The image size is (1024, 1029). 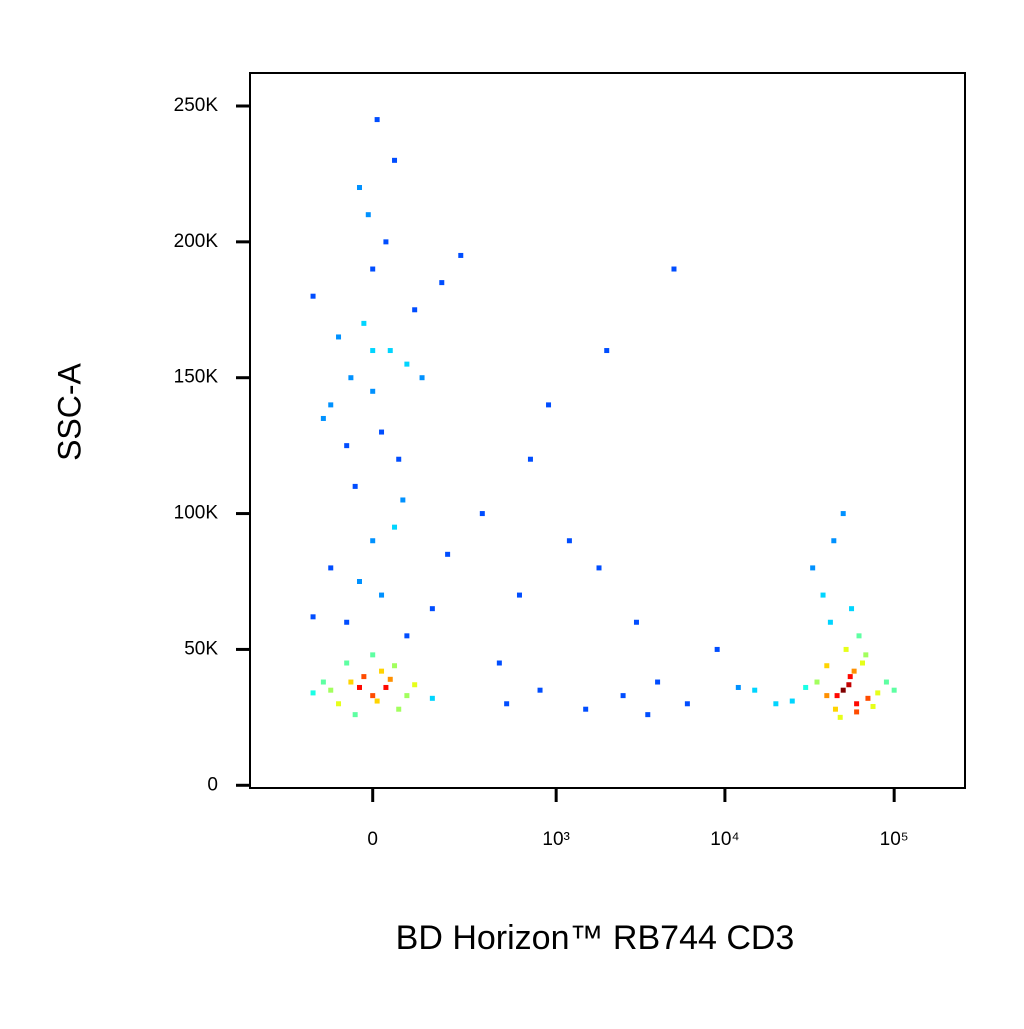 What do you see at coordinates (595, 938) in the screenshot?
I see `x-axis-label: BD Horizon™ RB744 CD3` at bounding box center [595, 938].